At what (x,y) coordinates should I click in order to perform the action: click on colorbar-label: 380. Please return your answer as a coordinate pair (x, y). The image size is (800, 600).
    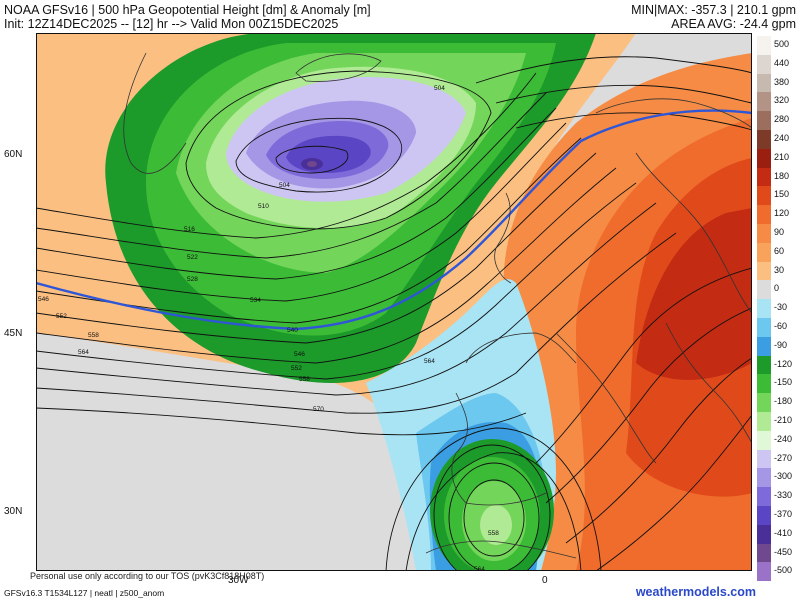
    Looking at the image, I should click on (782, 81).